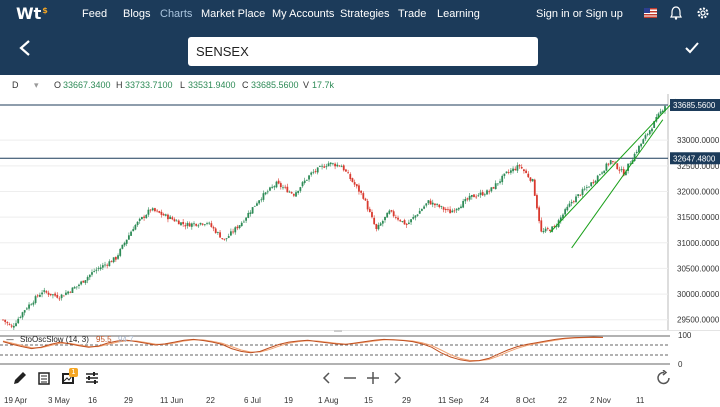  I want to click on time-tick: 19 Apr, so click(16, 400).